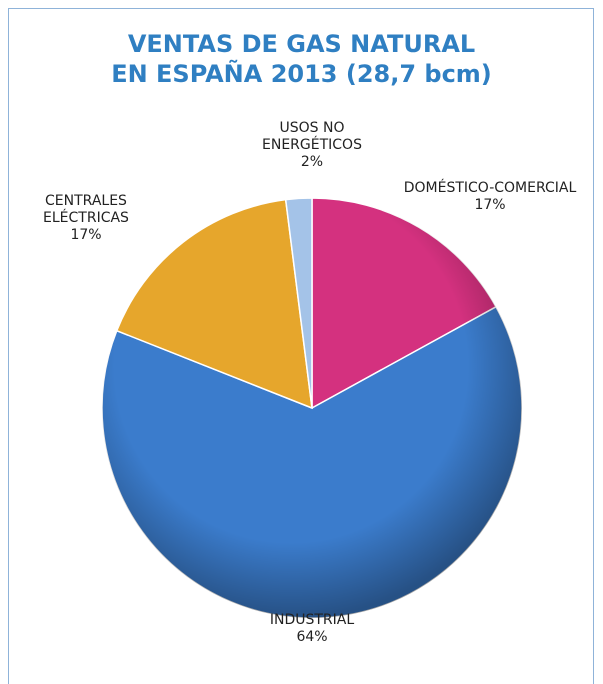 Image resolution: width=603 pixels, height=684 pixels. What do you see at coordinates (86, 209) in the screenshot?
I see `slice-name: CENTRALES ELÉCTRICAS` at bounding box center [86, 209].